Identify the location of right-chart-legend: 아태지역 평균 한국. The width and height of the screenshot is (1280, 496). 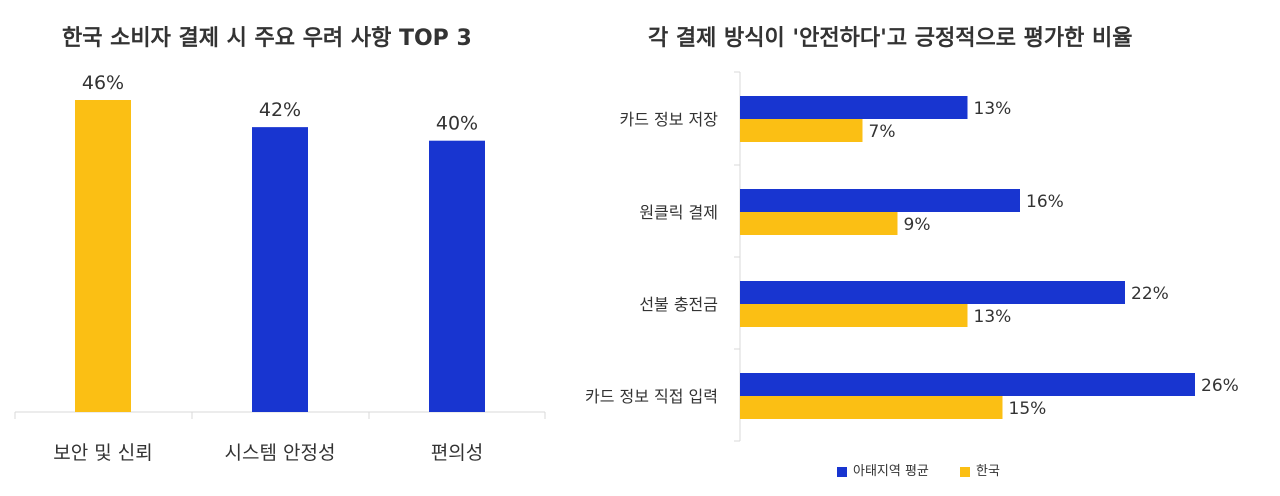
(640, 471).